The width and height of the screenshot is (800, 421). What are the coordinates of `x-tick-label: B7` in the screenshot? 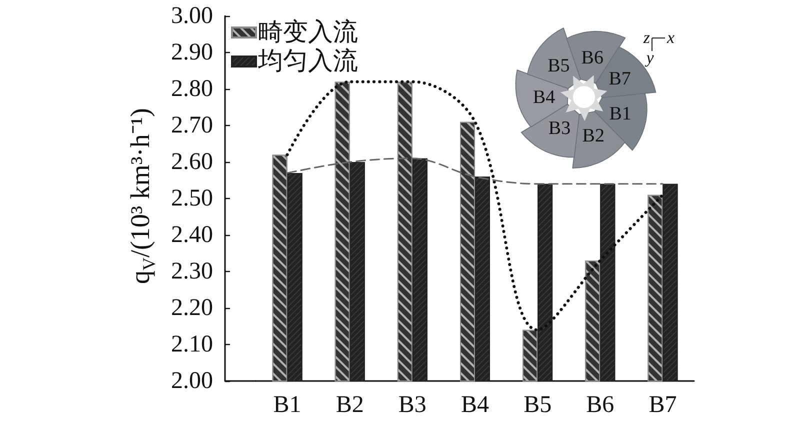 It's located at (662, 405).